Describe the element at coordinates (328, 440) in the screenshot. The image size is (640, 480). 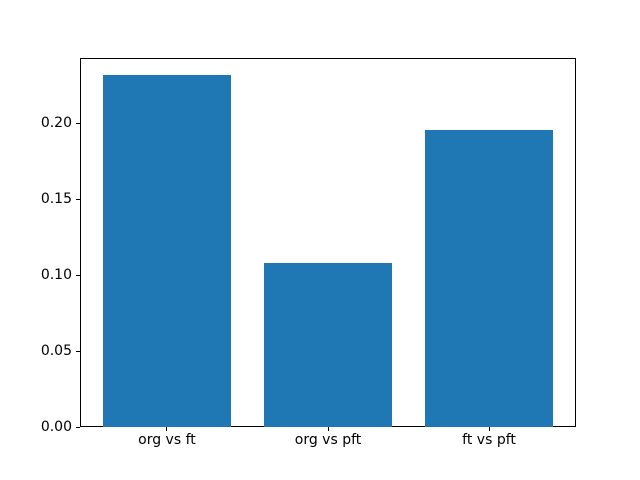
I see `x-tick-label-org-vs-pft: org vs pft` at that location.